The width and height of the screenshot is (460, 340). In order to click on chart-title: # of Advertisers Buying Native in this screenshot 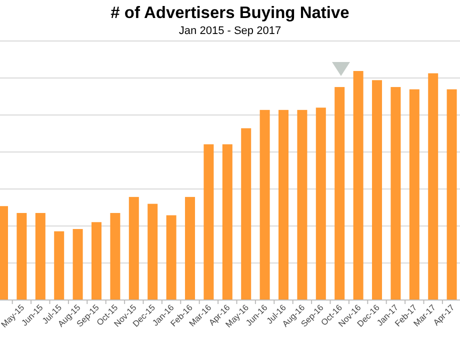, I will do `click(230, 13)`.